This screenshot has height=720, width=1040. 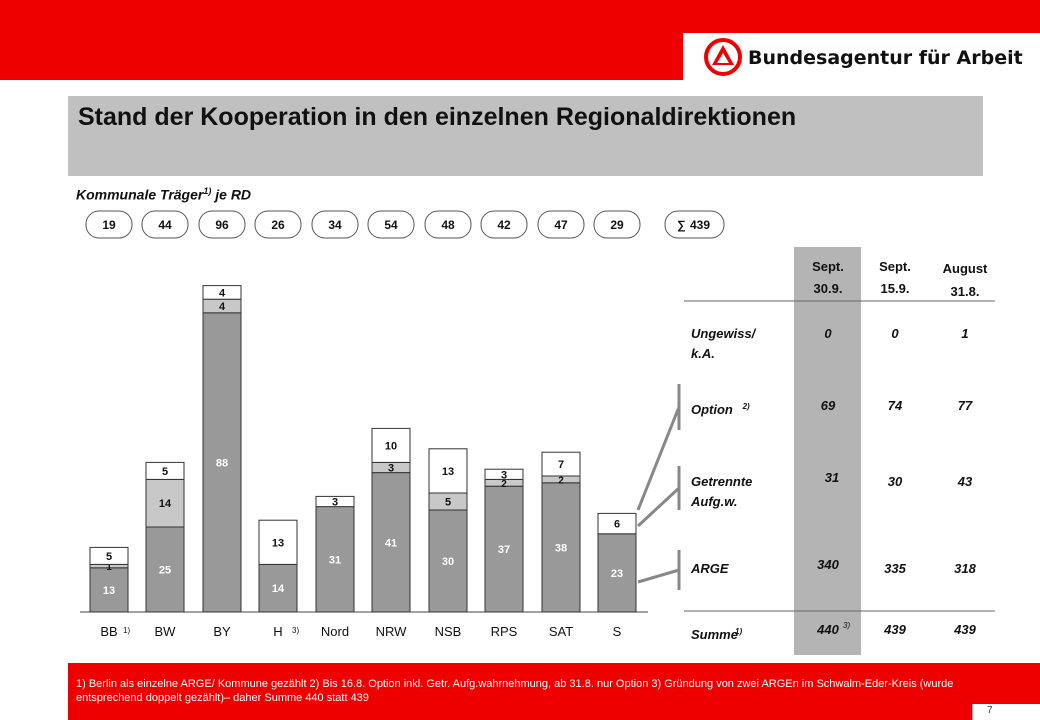 I want to click on kommunale-value: 26, so click(x=278, y=225).